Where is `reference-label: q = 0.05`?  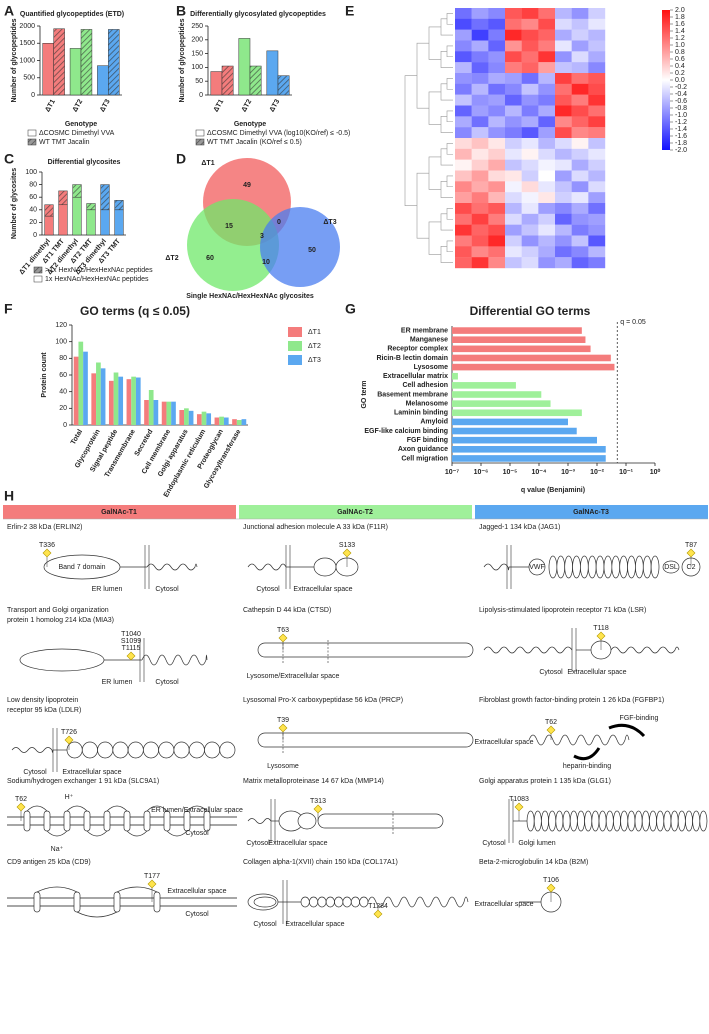 reference-label: q = 0.05 is located at coordinates (633, 322).